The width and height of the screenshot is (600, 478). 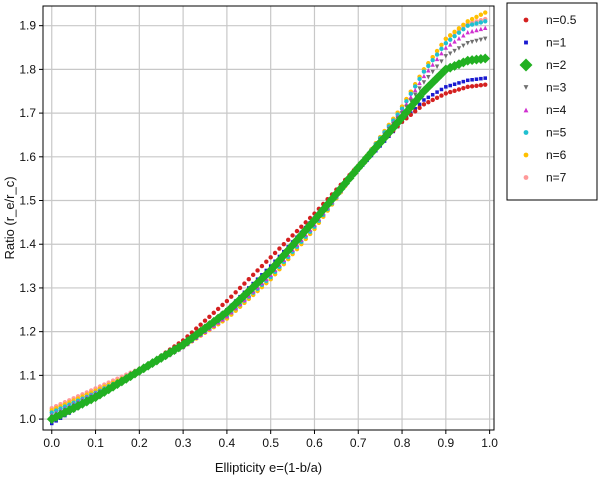 What do you see at coordinates (545, 133) in the screenshot?
I see `legend-item: n=5` at bounding box center [545, 133].